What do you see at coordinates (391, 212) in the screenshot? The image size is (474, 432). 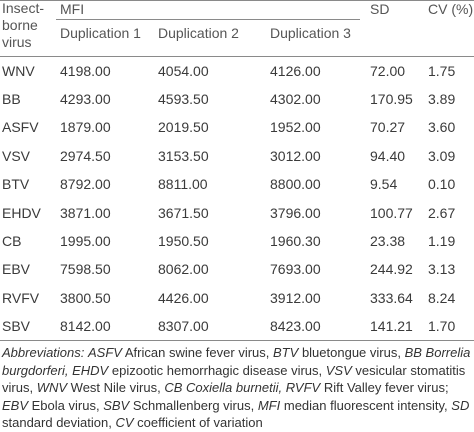 I see `cell: 100.77` at bounding box center [391, 212].